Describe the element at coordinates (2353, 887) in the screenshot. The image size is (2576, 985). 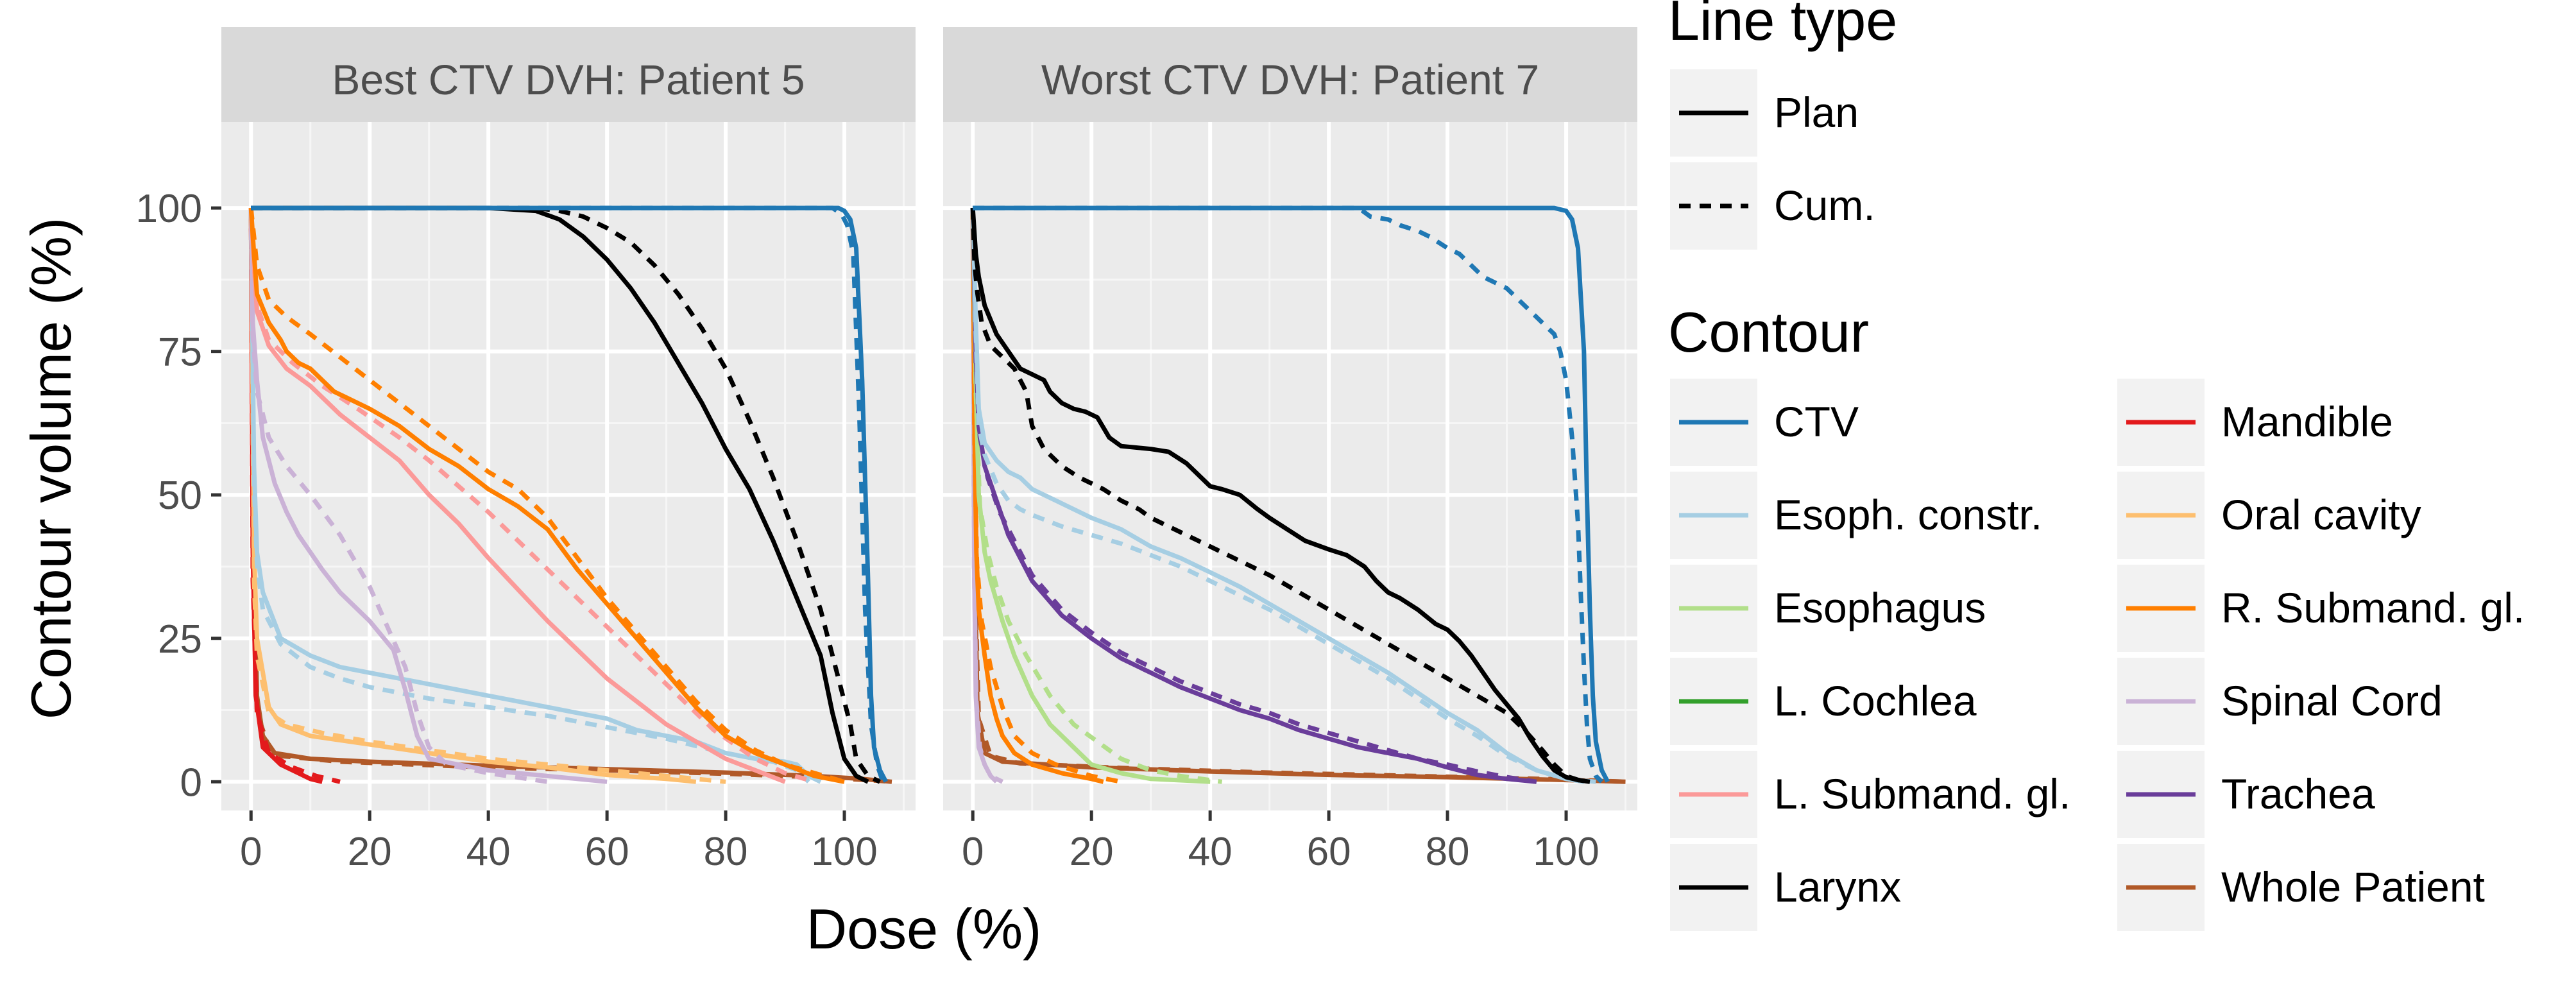
I see `legend-label: Whole Patient` at that location.